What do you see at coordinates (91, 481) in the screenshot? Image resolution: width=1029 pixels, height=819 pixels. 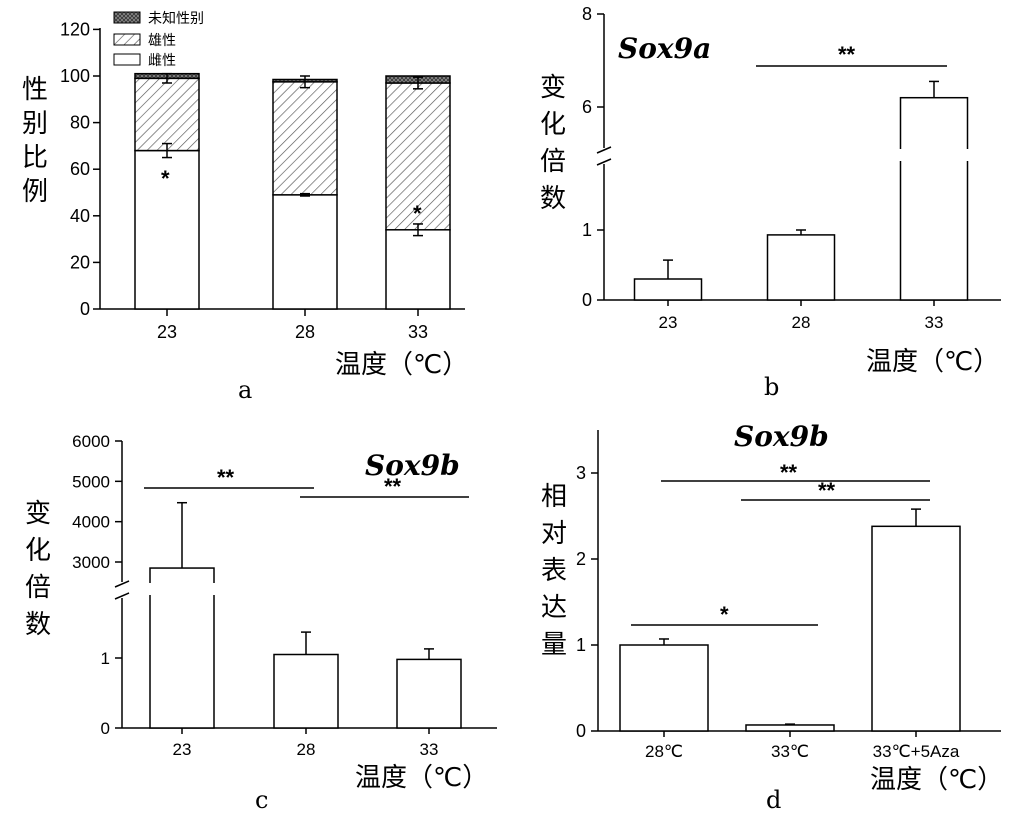 I see `y-tick-label: 5000` at bounding box center [91, 481].